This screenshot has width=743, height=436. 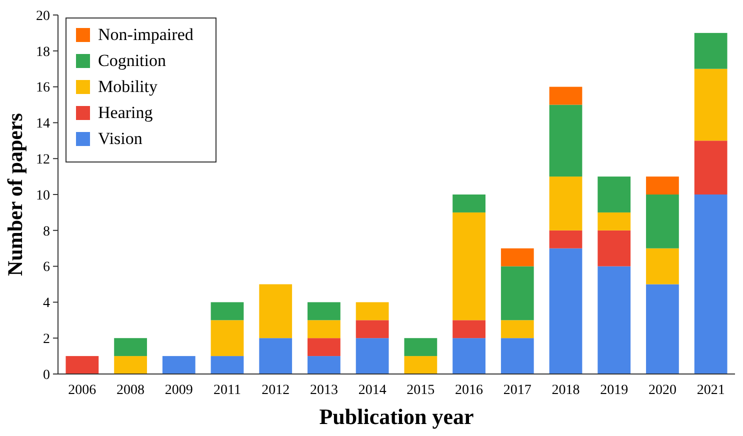 What do you see at coordinates (372, 390) in the screenshot?
I see `x-tick-label: 2014` at bounding box center [372, 390].